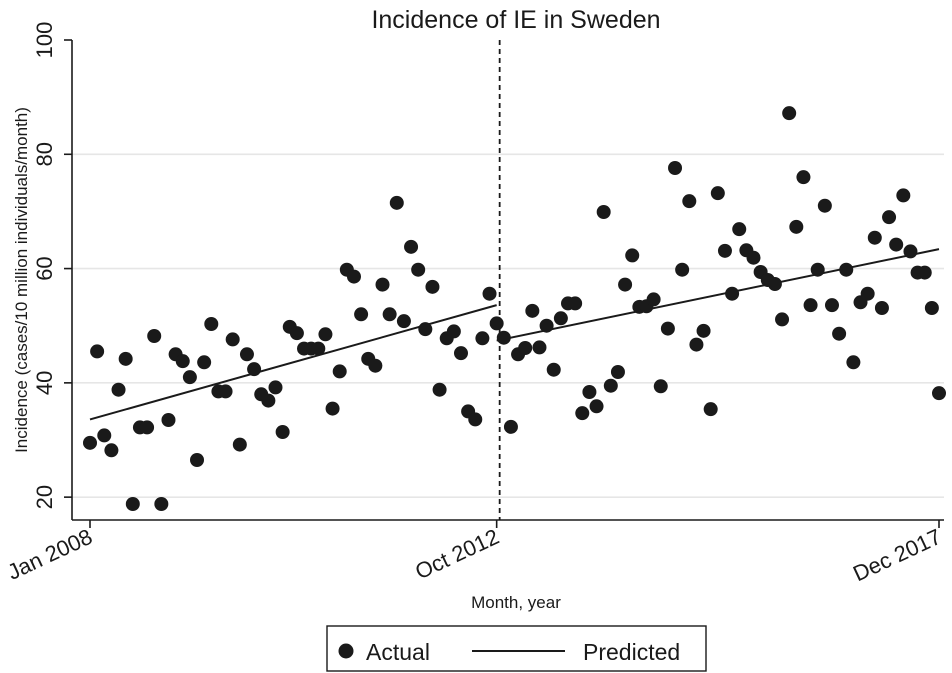 This screenshot has height=673, width=952. Describe the element at coordinates (44, 154) in the screenshot. I see `y-tick-label: 80` at that location.